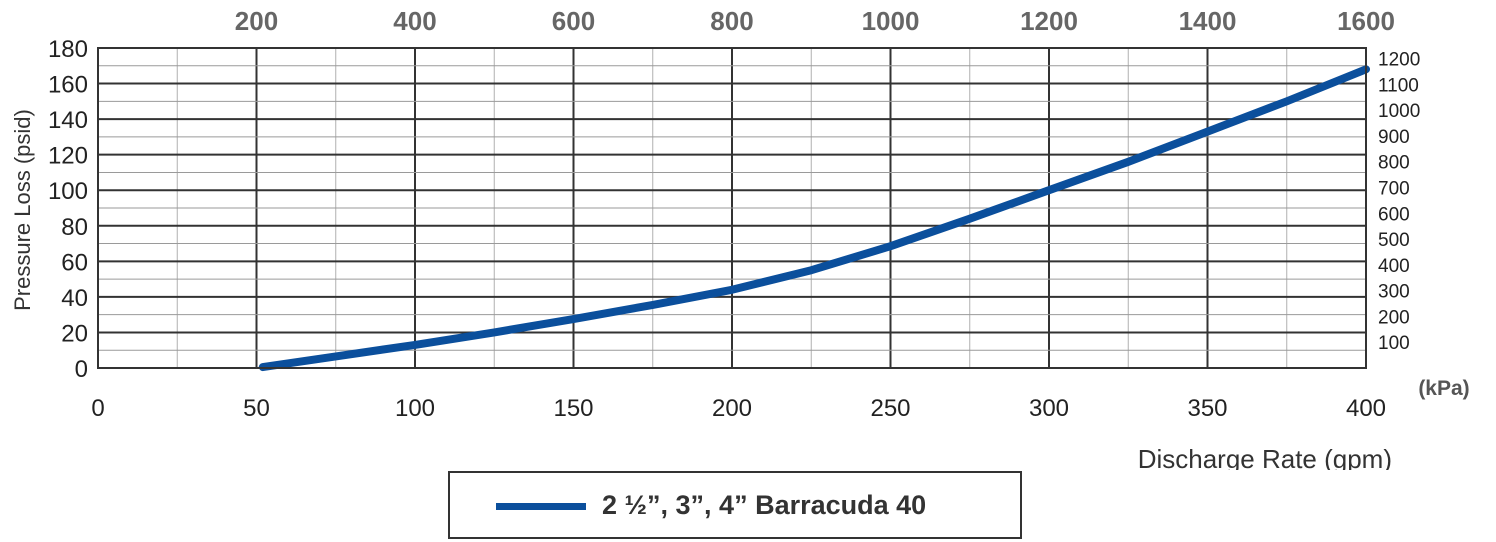  I want to click on legend-swatch, so click(541, 506).